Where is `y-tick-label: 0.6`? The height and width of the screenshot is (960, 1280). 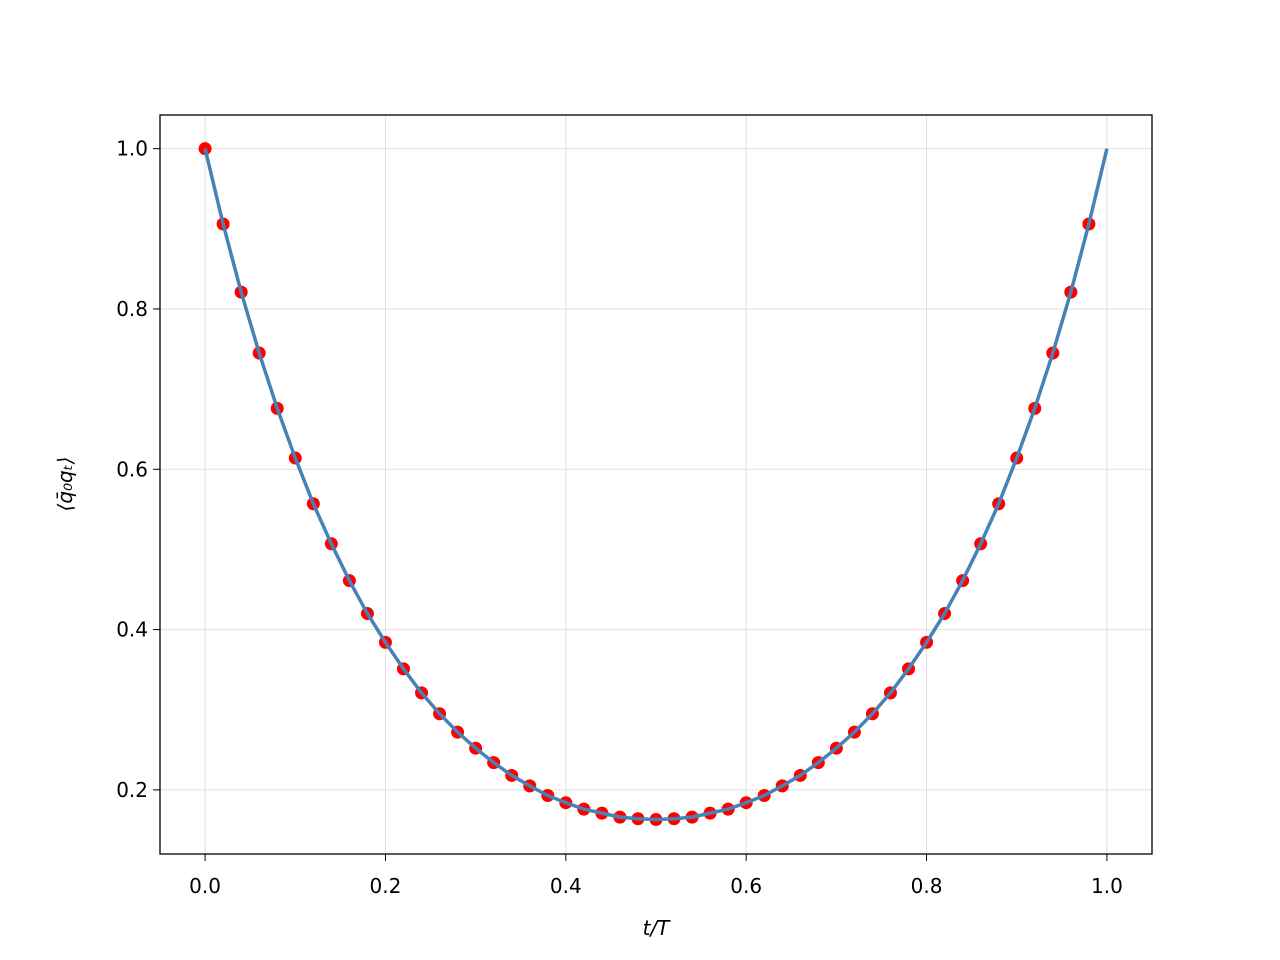
y-tick-label: 0.6 is located at coordinates (132, 469).